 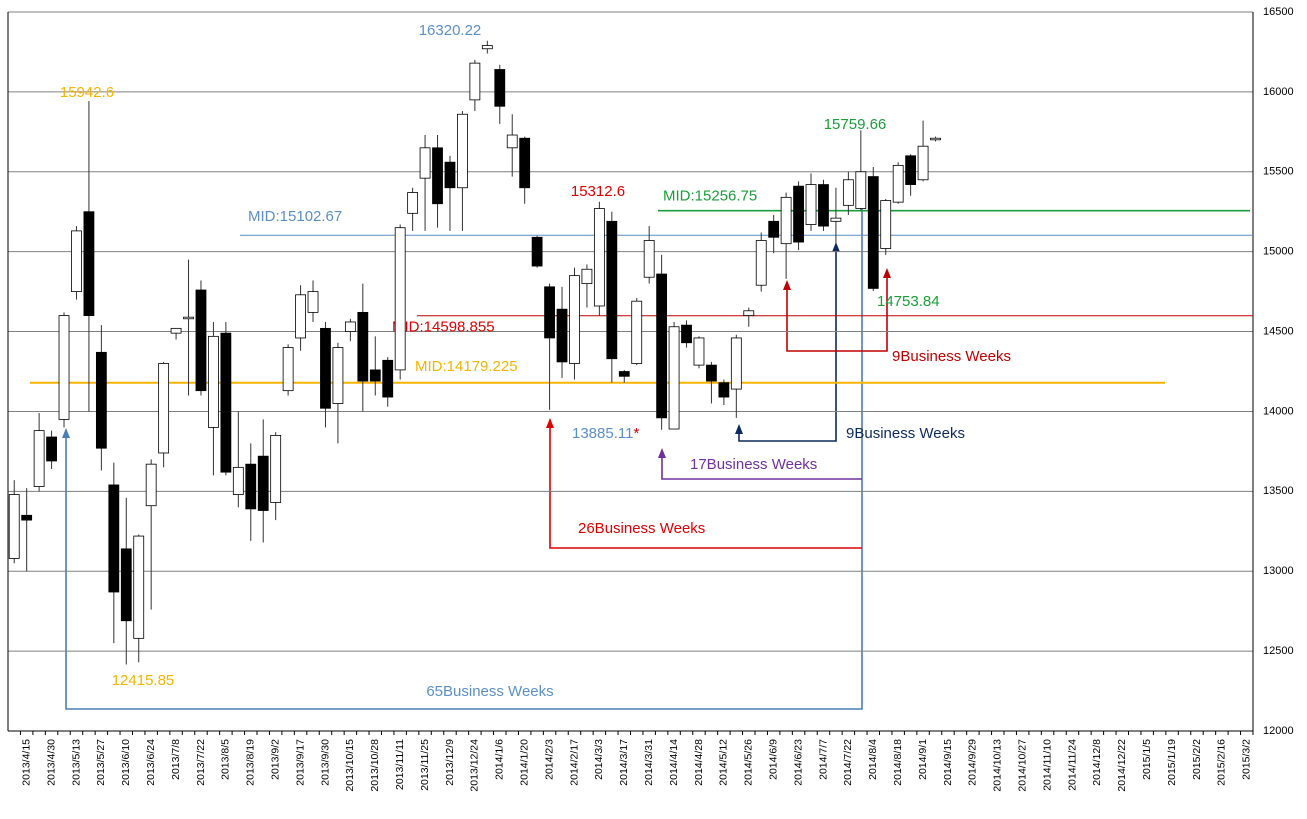 I want to click on annotation-text: 14753.84, so click(x=908, y=301).